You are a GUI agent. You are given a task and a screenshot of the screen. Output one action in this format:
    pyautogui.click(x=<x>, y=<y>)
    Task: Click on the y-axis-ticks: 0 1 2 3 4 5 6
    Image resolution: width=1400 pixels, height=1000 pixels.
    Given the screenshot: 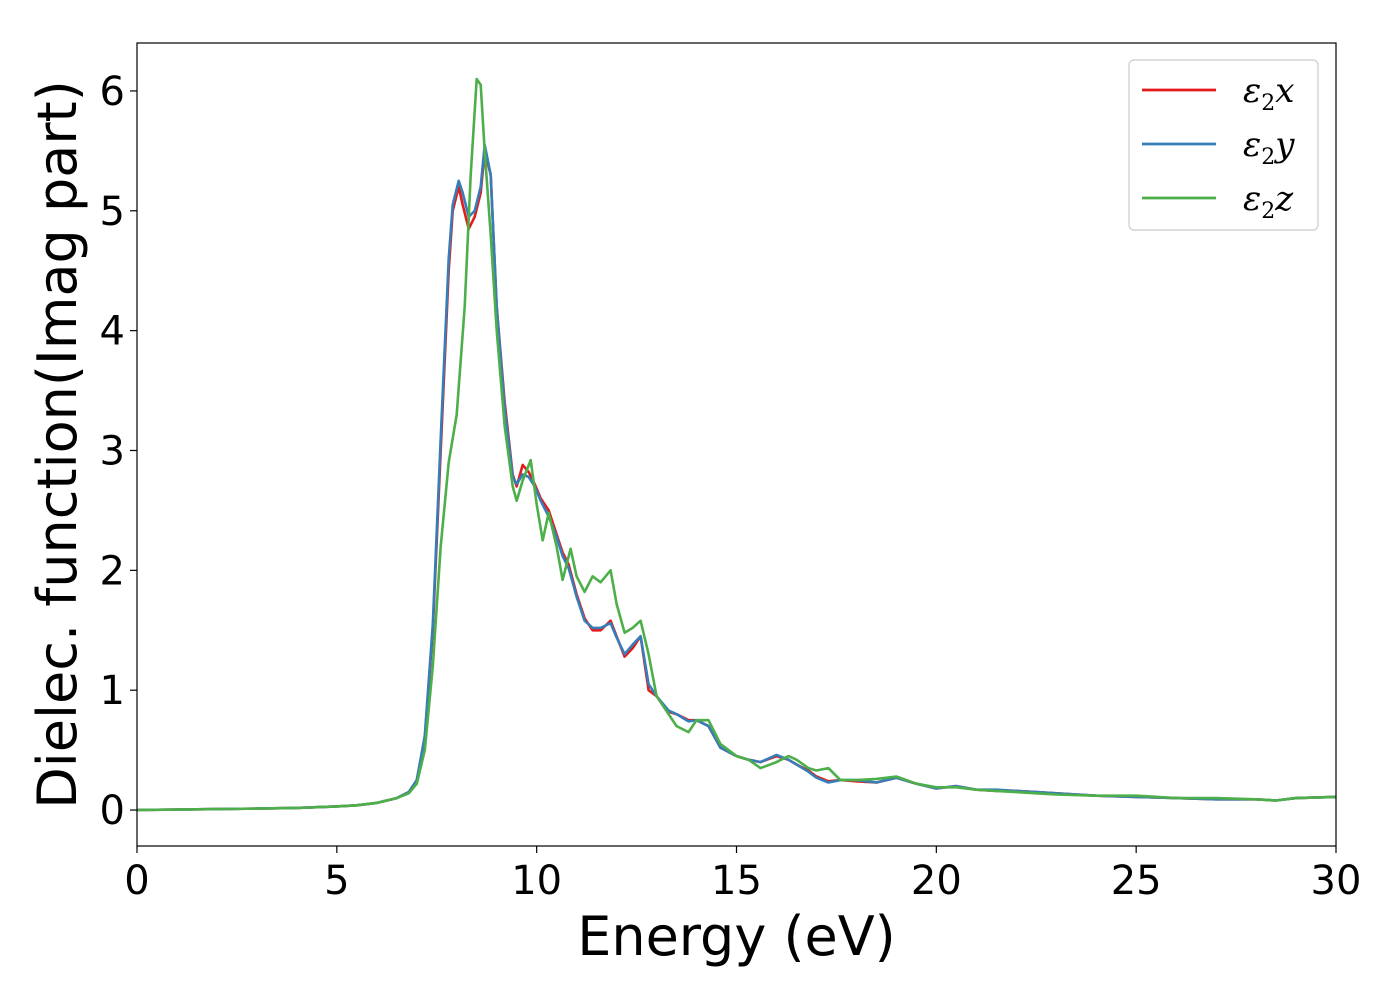 What is the action you would take?
    pyautogui.click(x=118, y=451)
    